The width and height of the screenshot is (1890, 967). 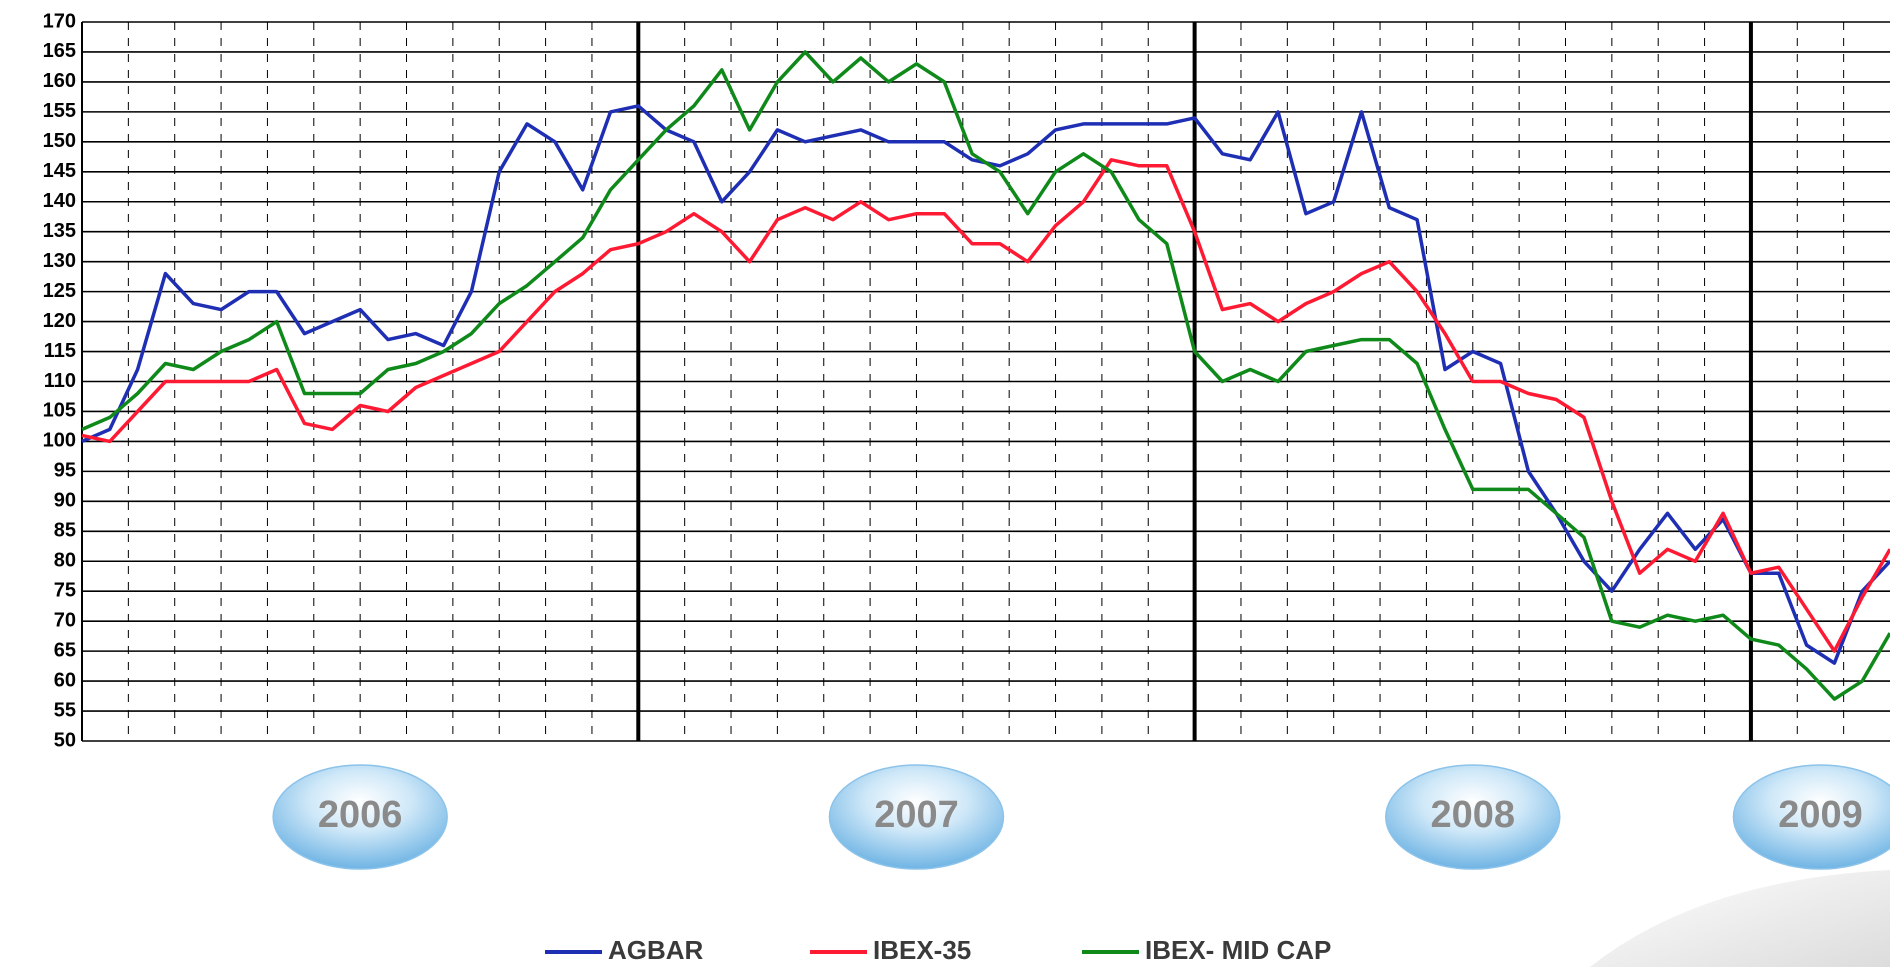 I want to click on legend-label: AGBAR, so click(x=656, y=950).